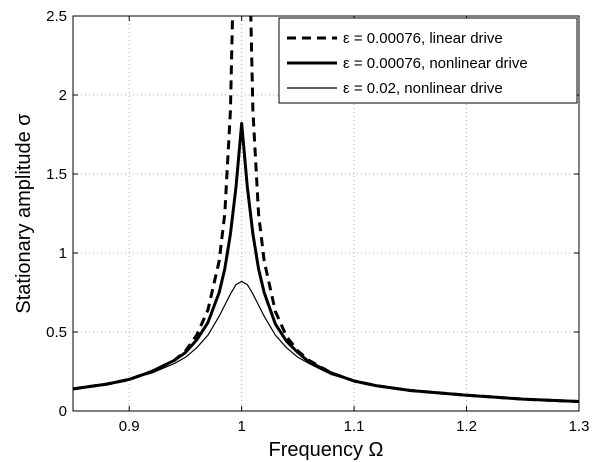  What do you see at coordinates (423, 88) in the screenshot?
I see `legend-label: ε = 0.02, nonlinear drive` at bounding box center [423, 88].